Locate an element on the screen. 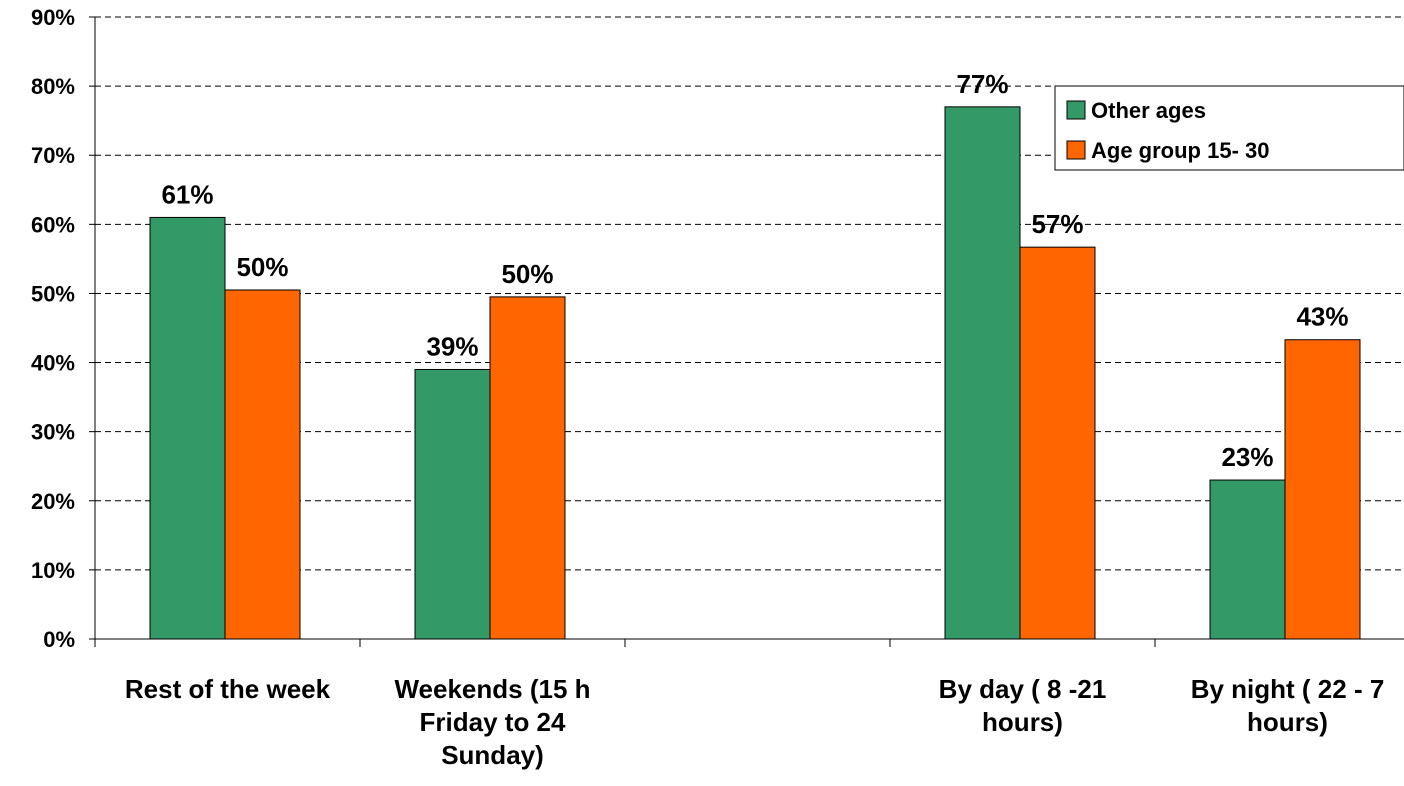  data-label: 57% is located at coordinates (1057, 224).